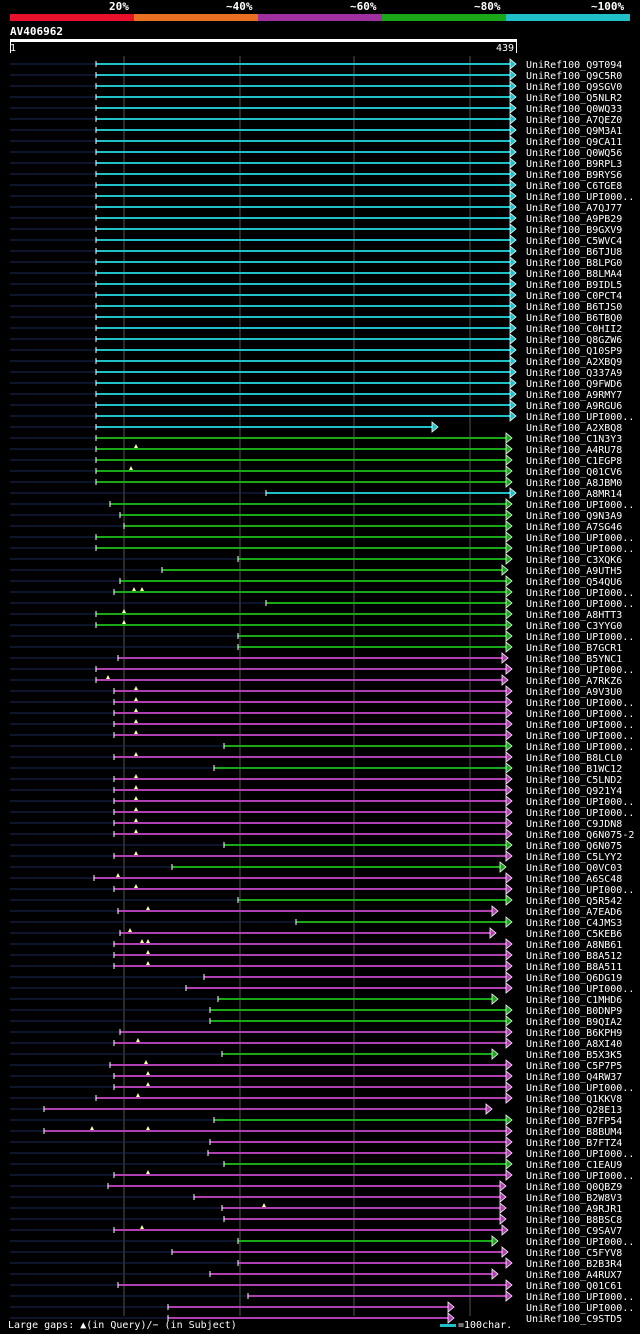 This screenshot has width=640, height=1334. I want to click on hit-row: UniRef100_Q54QU6, so click(316, 581).